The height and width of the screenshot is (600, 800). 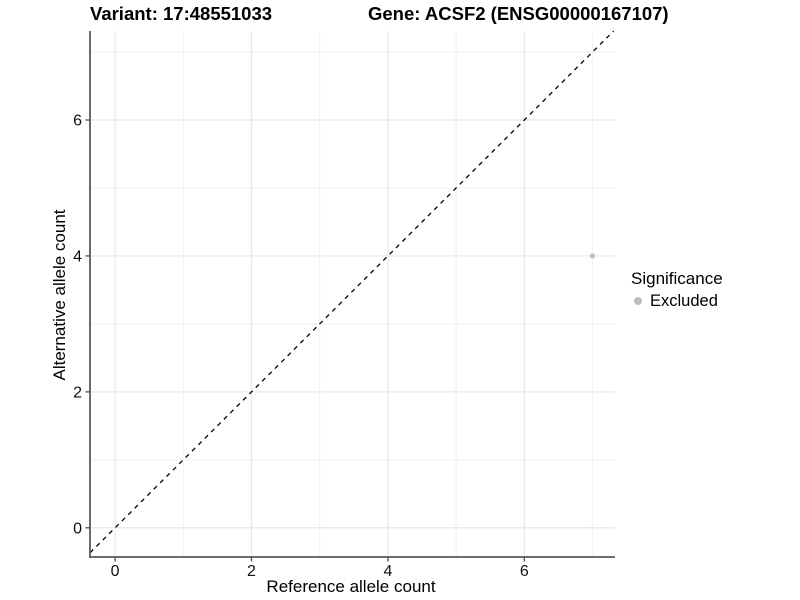 What do you see at coordinates (77, 392) in the screenshot?
I see `y-tick-label: 2` at bounding box center [77, 392].